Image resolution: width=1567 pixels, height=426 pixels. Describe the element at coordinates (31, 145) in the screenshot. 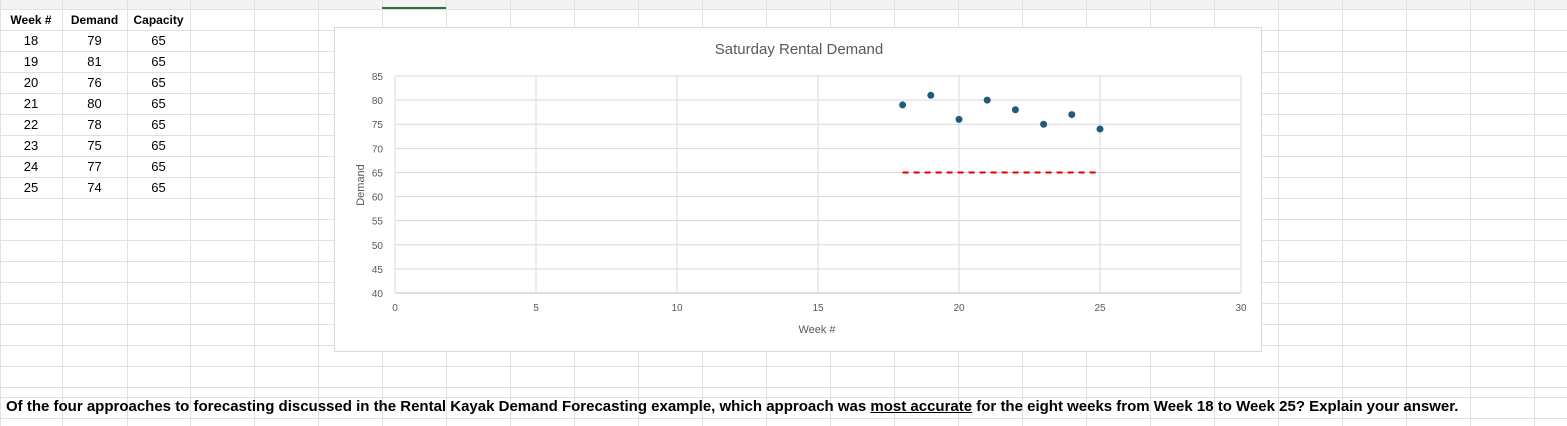

I see `table-cell-week: 23` at that location.